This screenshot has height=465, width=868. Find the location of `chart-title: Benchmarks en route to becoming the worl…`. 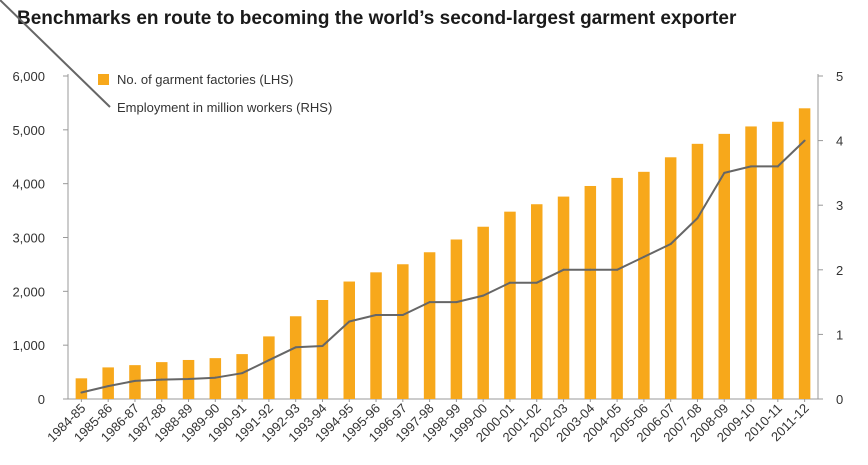

chart-title: Benchmarks en route to becoming the worl… is located at coordinates (377, 18).